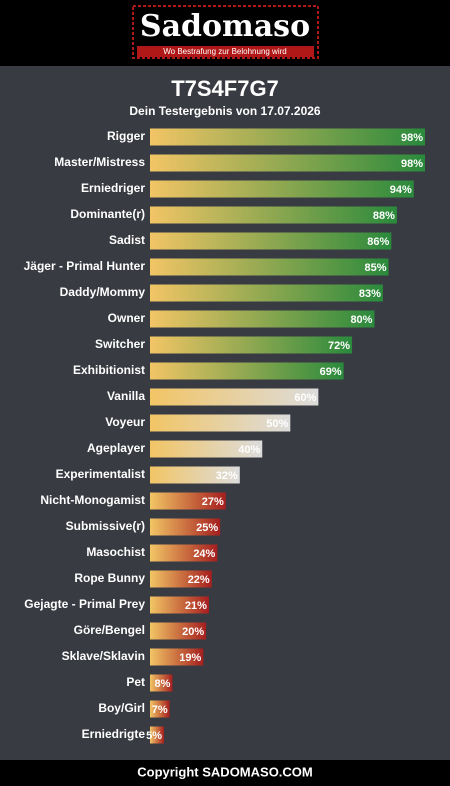  I want to click on footer: Copyright SADOMASO.COM, so click(225, 771).